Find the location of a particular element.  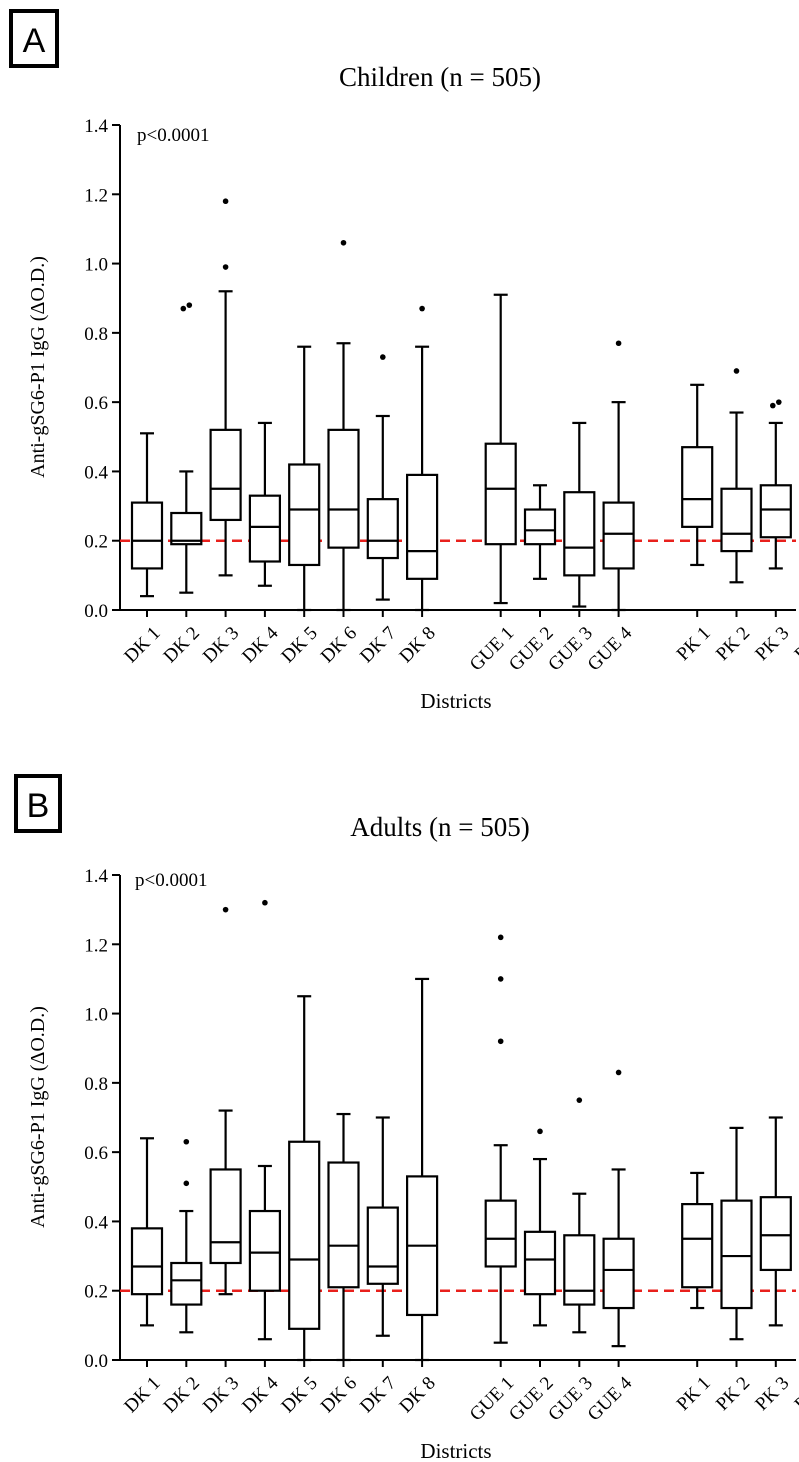

x-tick-label: DK 4 is located at coordinates (260, 1394).